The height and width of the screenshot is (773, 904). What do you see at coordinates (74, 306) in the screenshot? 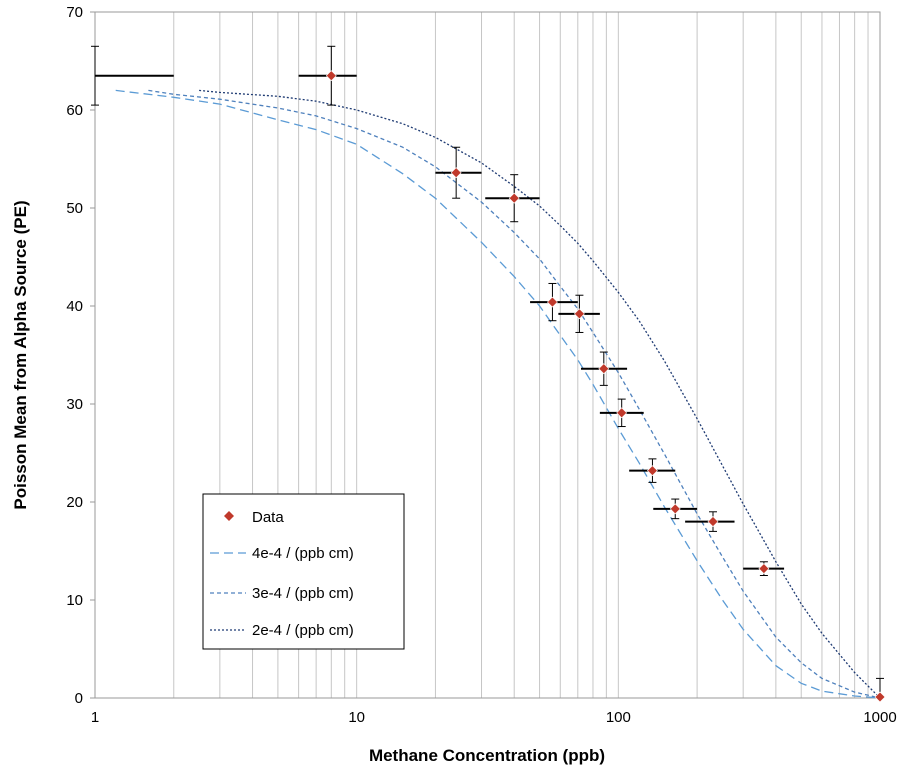
I see `y-tick-label: 40` at bounding box center [74, 306].